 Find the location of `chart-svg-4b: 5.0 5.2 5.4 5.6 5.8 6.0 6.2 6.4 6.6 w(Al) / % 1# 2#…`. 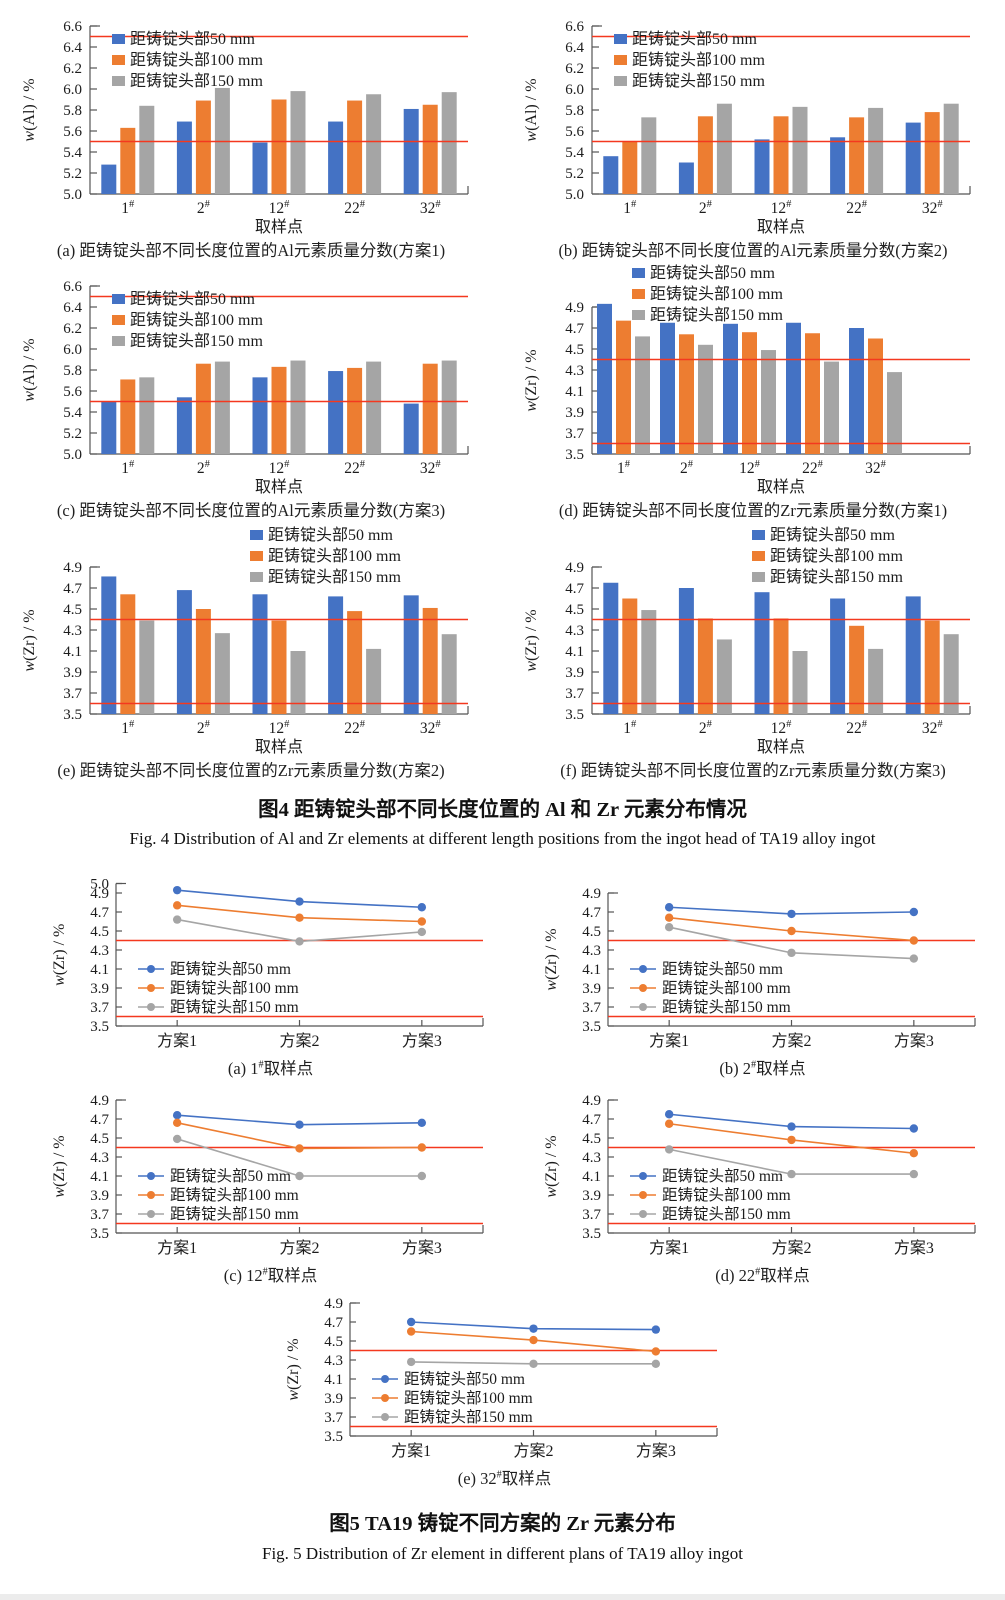

chart-svg-4b: 5.0 5.2 5.4 5.6 5.8 6.0 6.2 6.4 6.6 w(Al) / % 1# 2#… is located at coordinates (747, 127).